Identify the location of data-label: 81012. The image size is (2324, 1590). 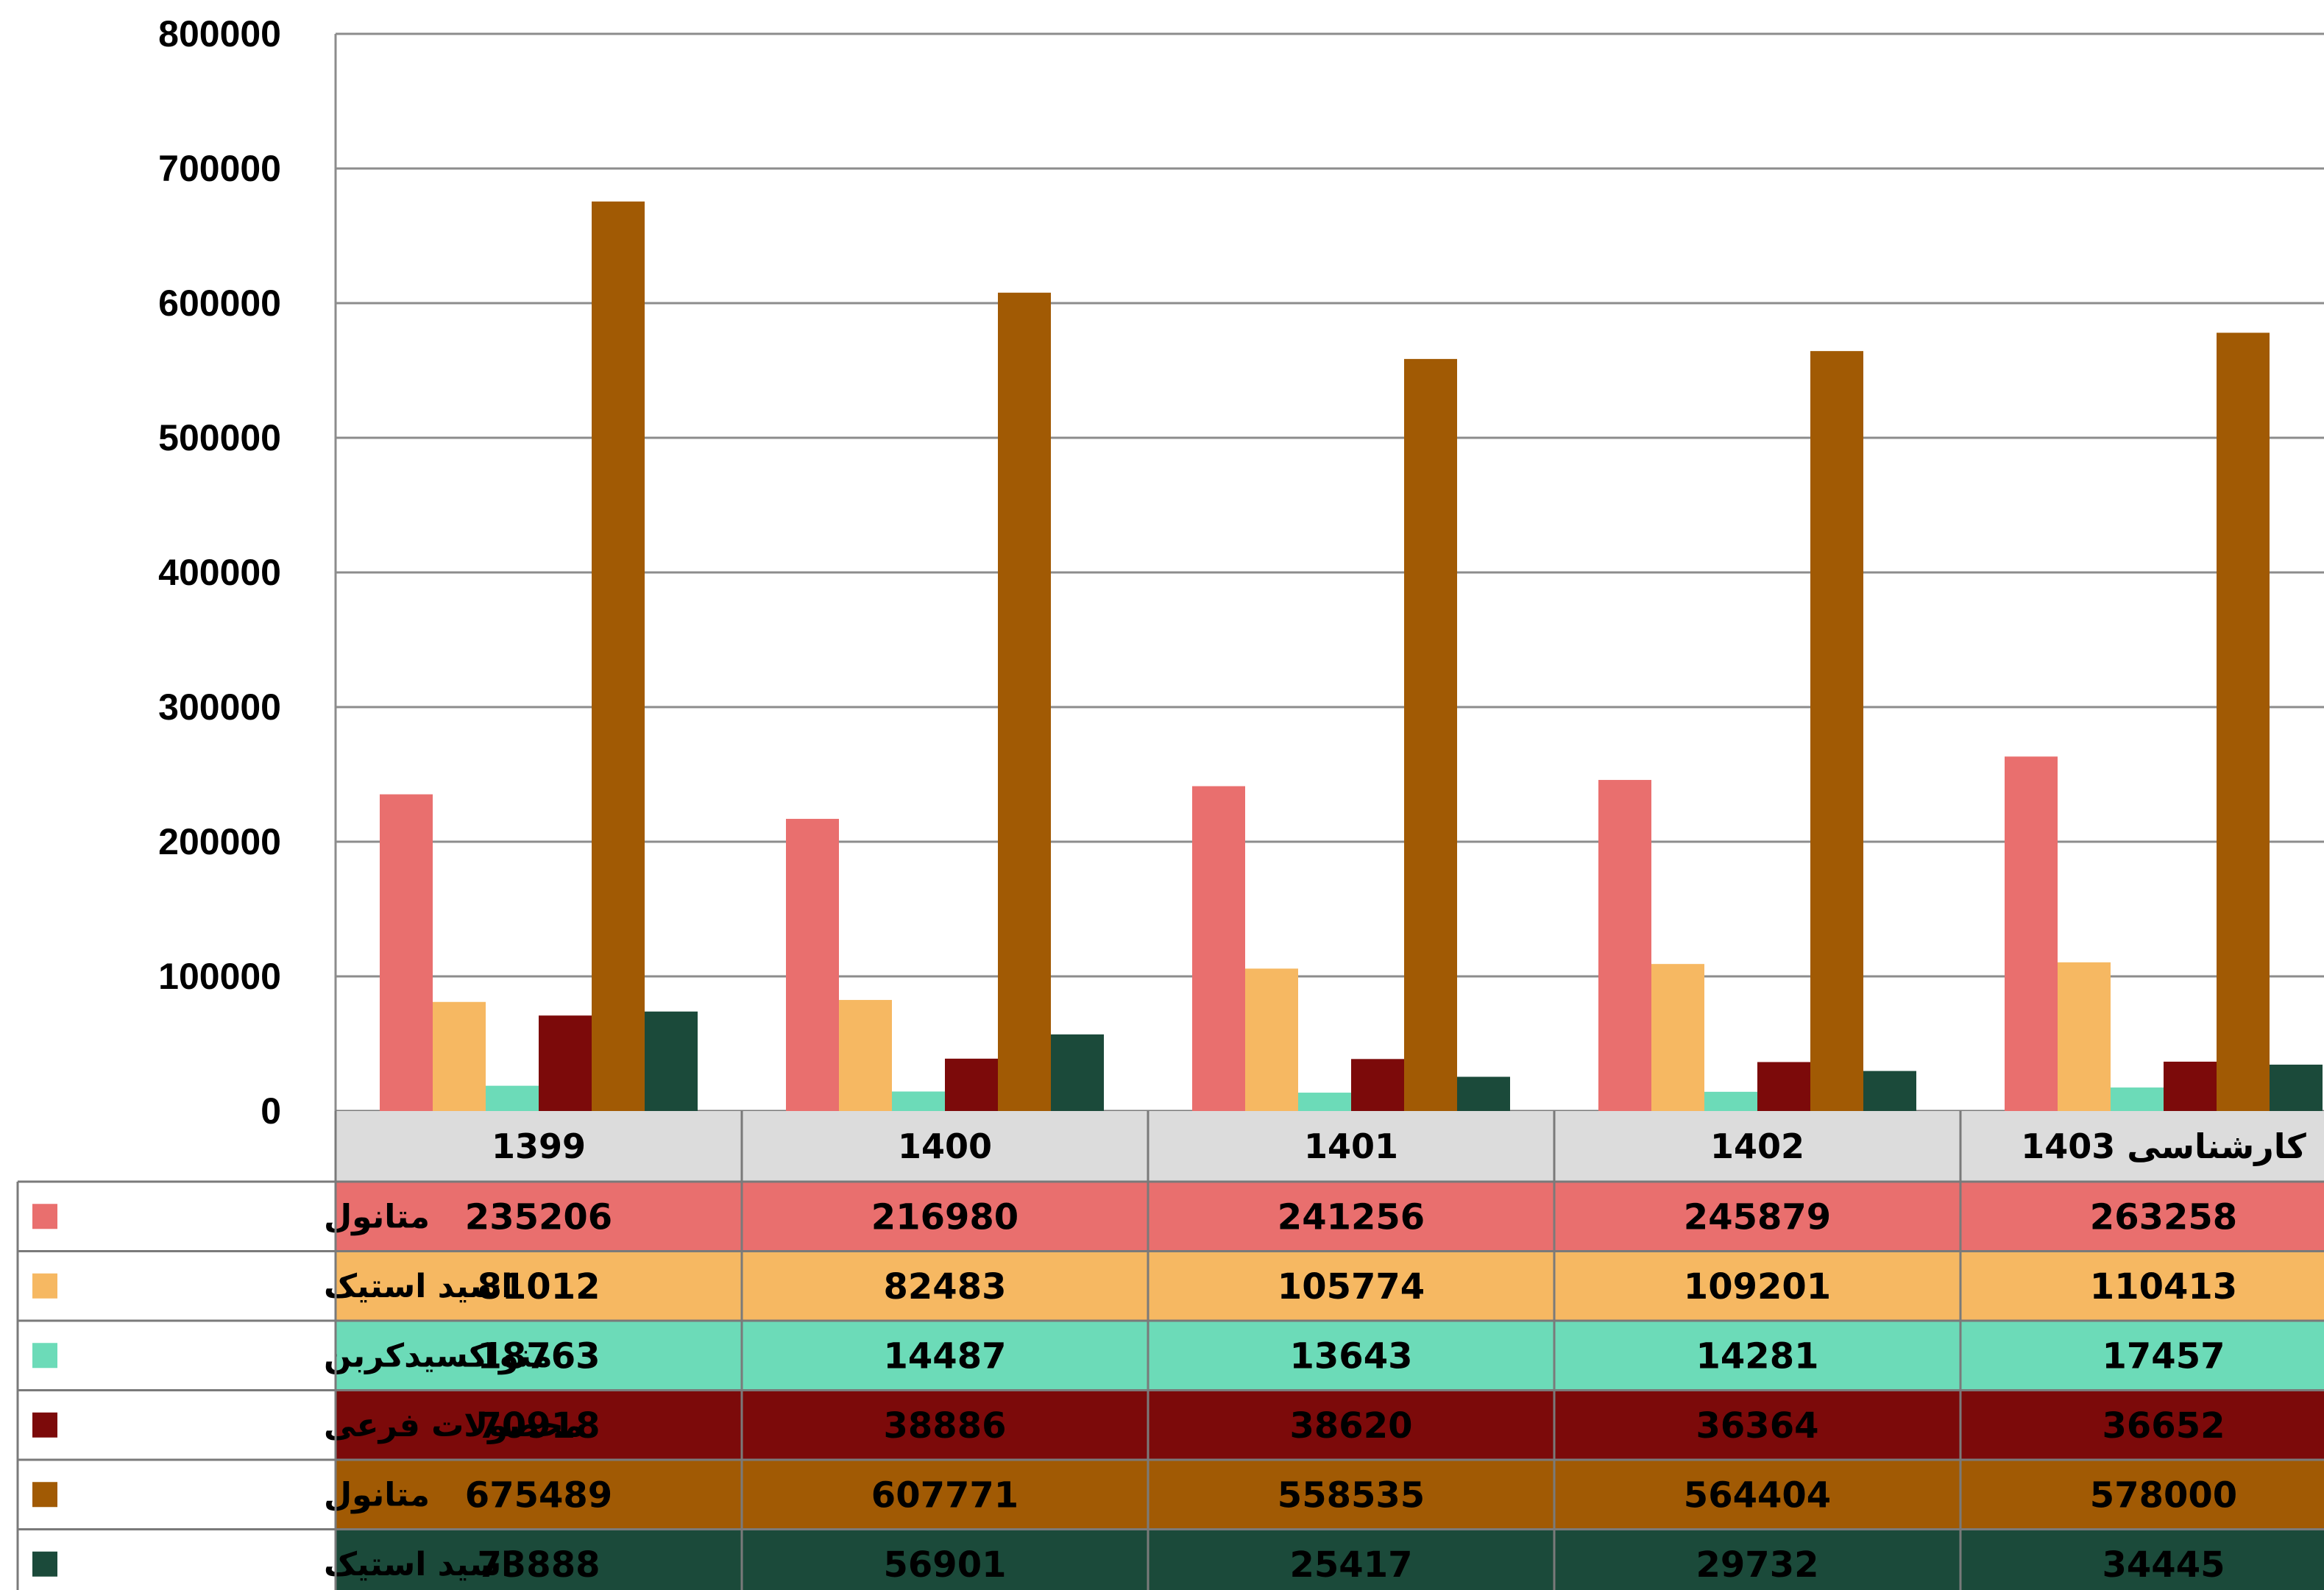
(539, 1286).